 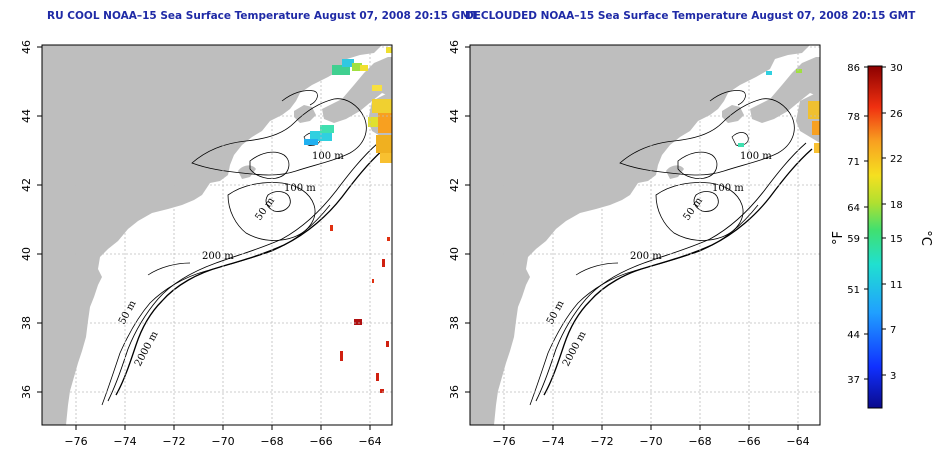 What do you see at coordinates (896, 239) in the screenshot?
I see `colorbar-c-tick: 15` at bounding box center [896, 239].